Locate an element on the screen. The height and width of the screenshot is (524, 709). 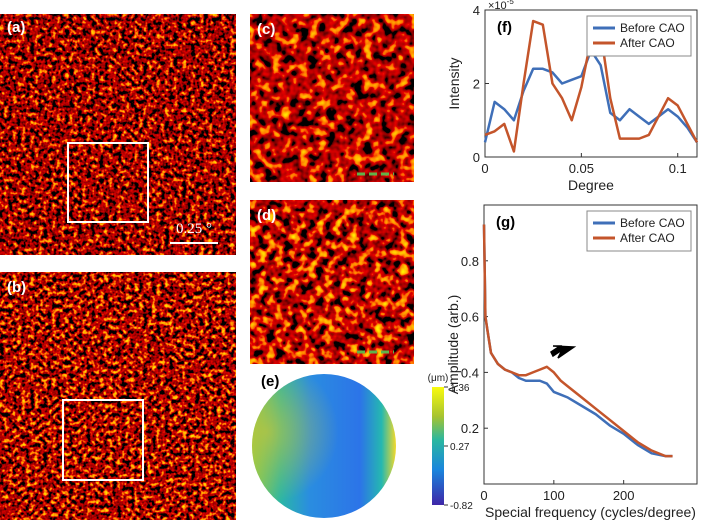
x-tick-label: 100 is located at coordinates (554, 495).